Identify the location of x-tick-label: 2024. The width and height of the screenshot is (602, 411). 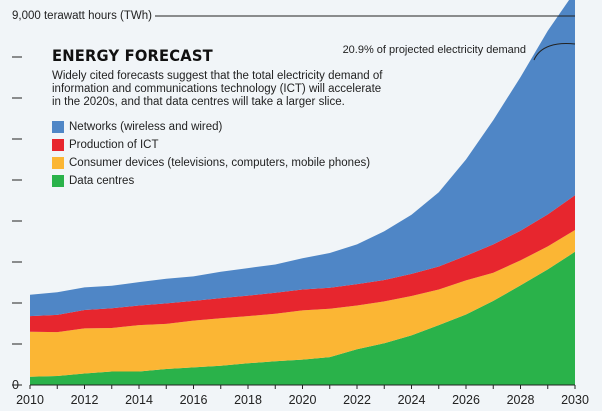
(412, 400).